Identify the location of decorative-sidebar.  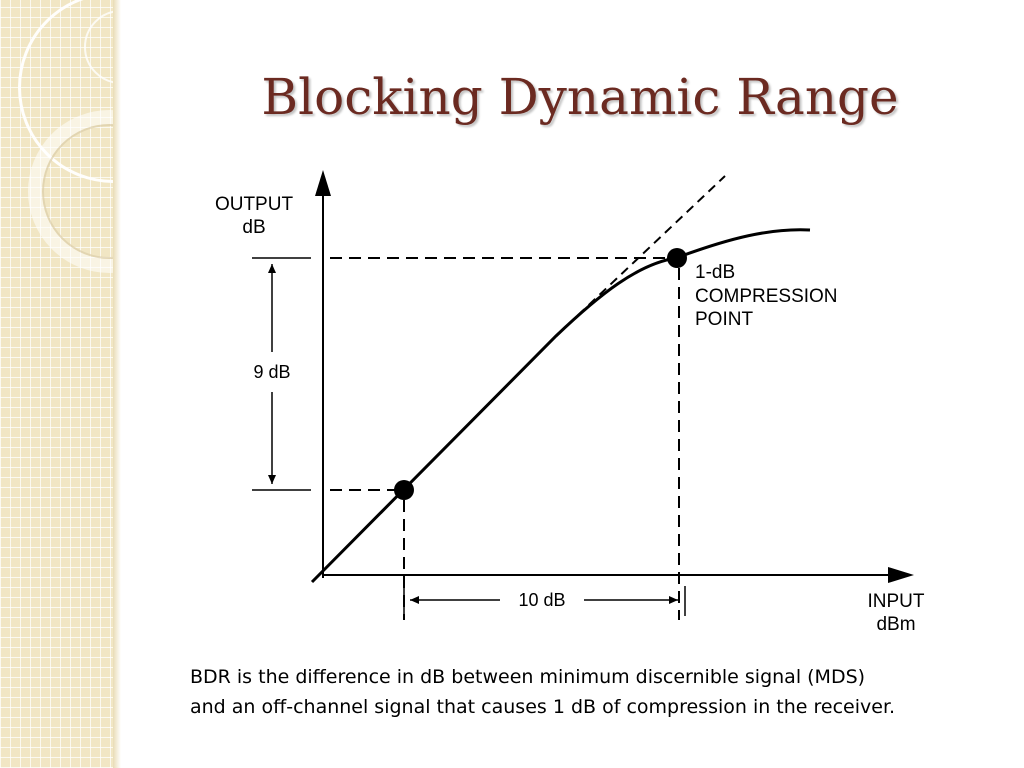
(56, 384).